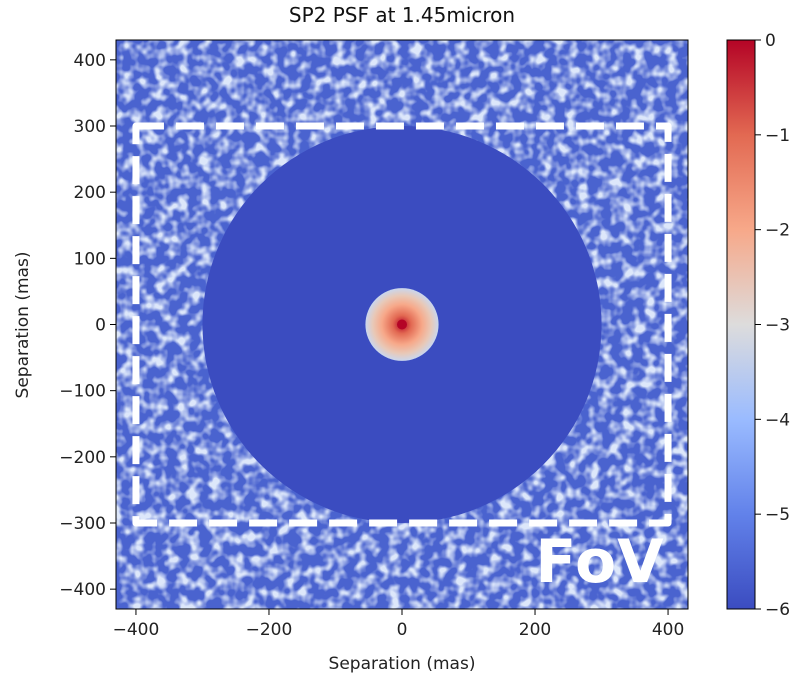 The width and height of the screenshot is (809, 686). I want to click on psf-peak, so click(402, 324).